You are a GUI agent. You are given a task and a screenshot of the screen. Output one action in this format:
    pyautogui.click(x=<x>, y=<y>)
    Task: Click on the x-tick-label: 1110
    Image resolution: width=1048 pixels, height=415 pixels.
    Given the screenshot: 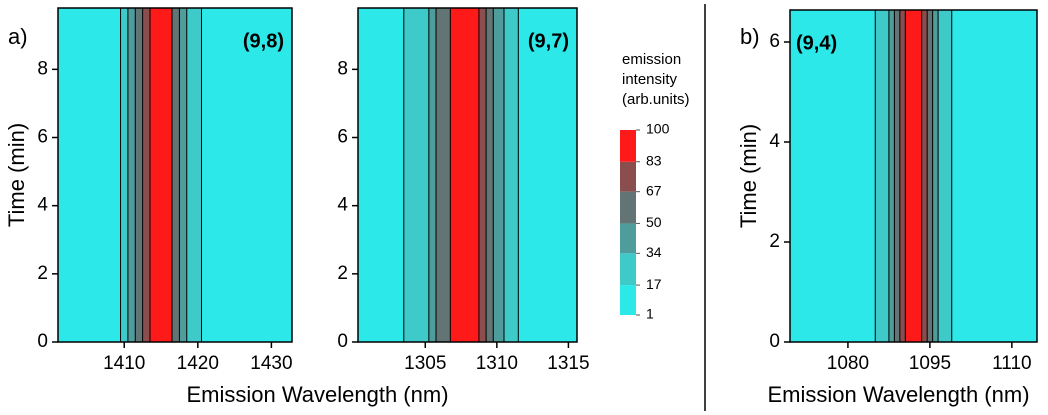 What is the action you would take?
    pyautogui.click(x=1011, y=363)
    